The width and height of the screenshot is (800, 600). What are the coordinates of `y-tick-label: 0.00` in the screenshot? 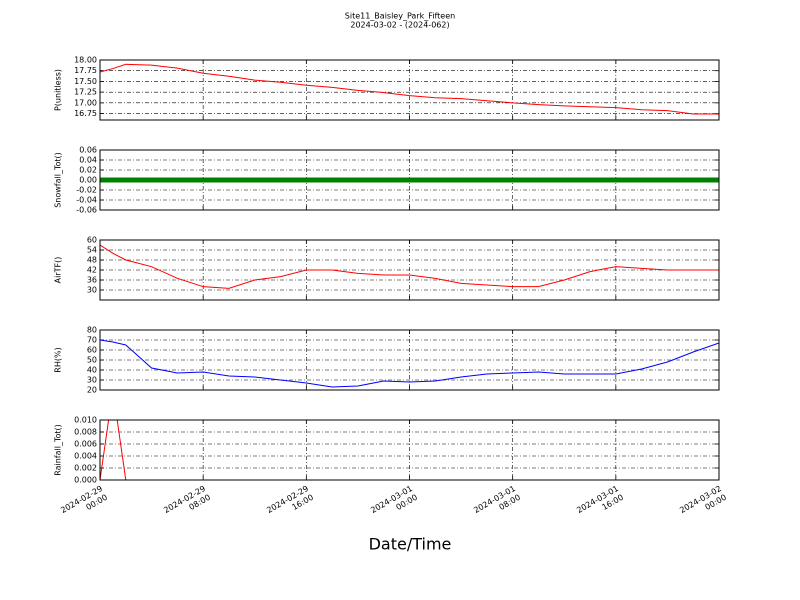 It's located at (88, 180).